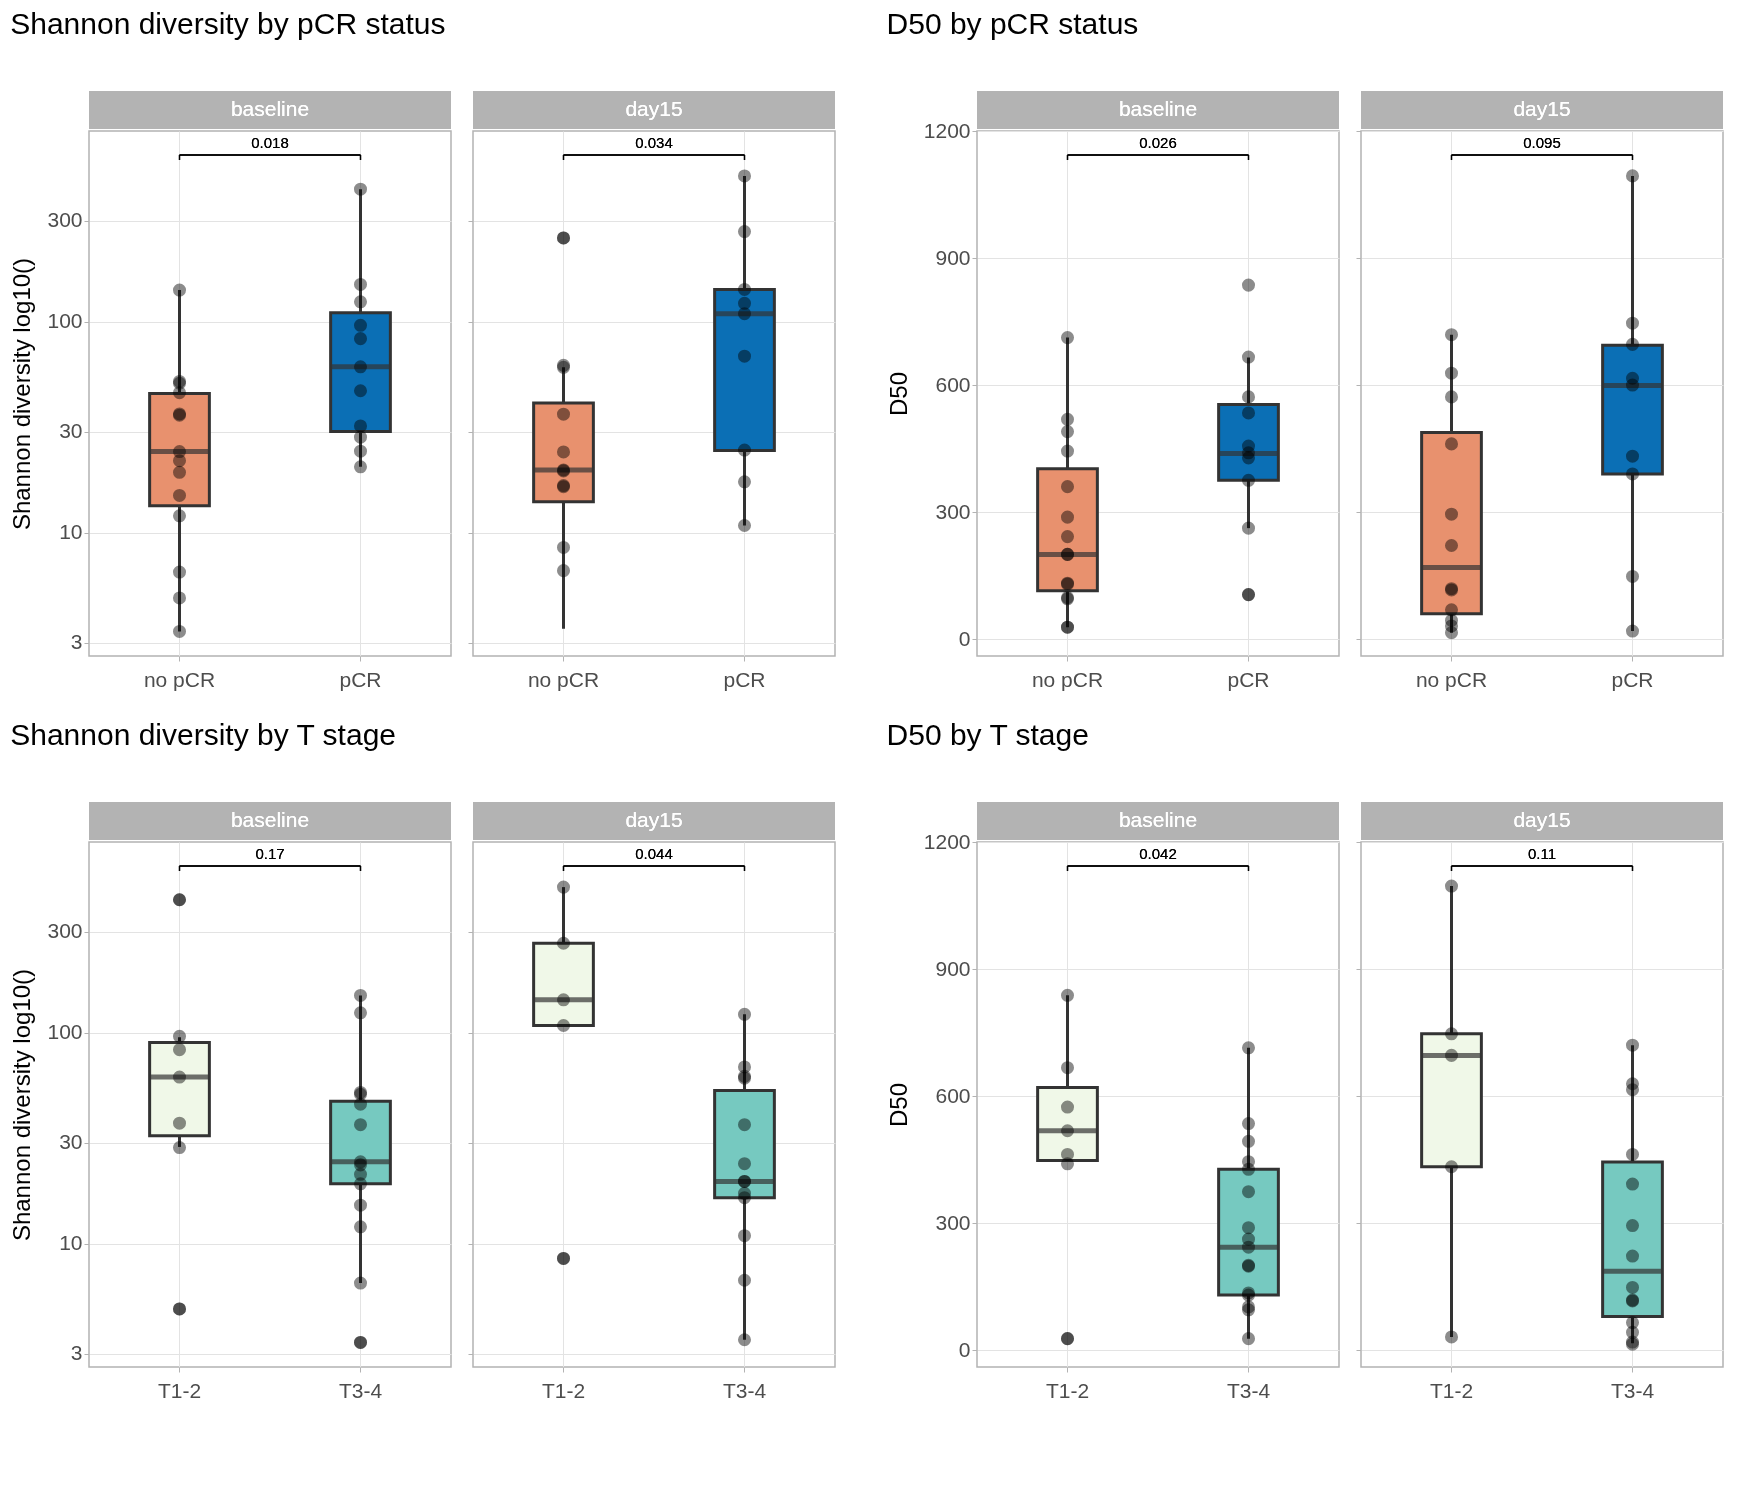 The width and height of the screenshot is (1753, 1503). What do you see at coordinates (203, 735) in the screenshot?
I see `chart-title: Shannon diversity by T stage` at bounding box center [203, 735].